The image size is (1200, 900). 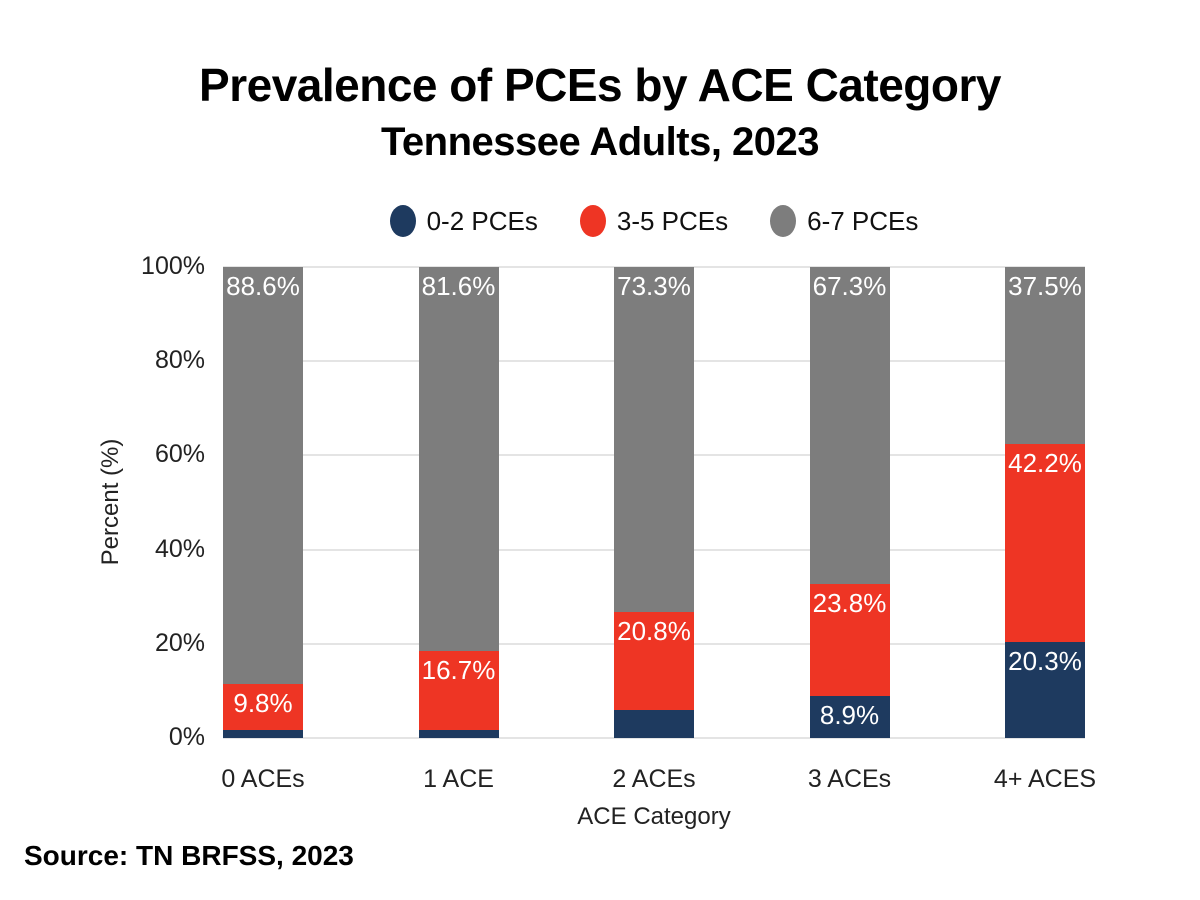 I want to click on bar-4+-aces: 20.3% 42.2% 37.5% 4+ ACES, so click(x=1045, y=530).